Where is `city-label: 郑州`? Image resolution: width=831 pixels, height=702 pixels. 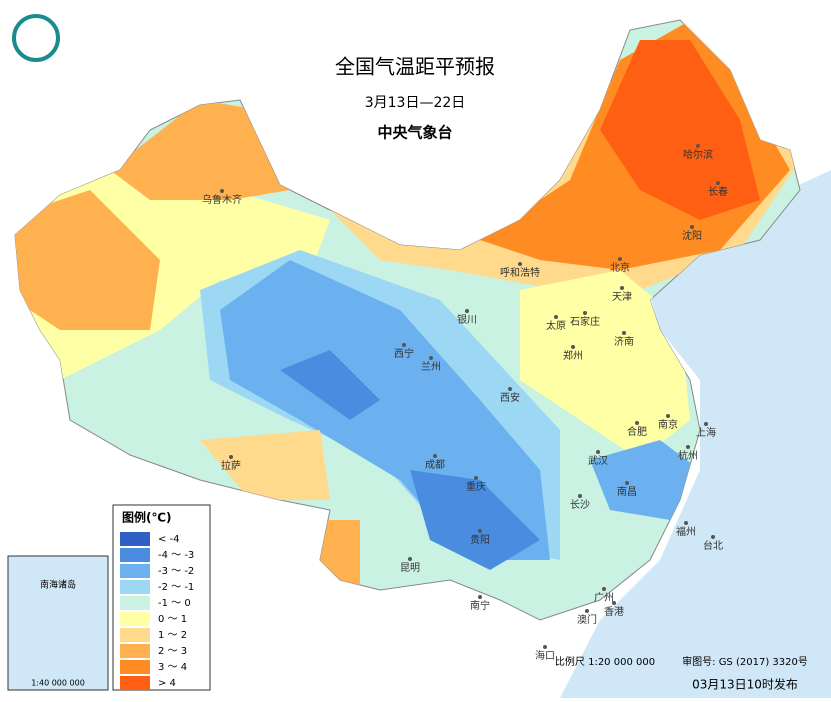 city-label: 郑州 is located at coordinates (573, 355).